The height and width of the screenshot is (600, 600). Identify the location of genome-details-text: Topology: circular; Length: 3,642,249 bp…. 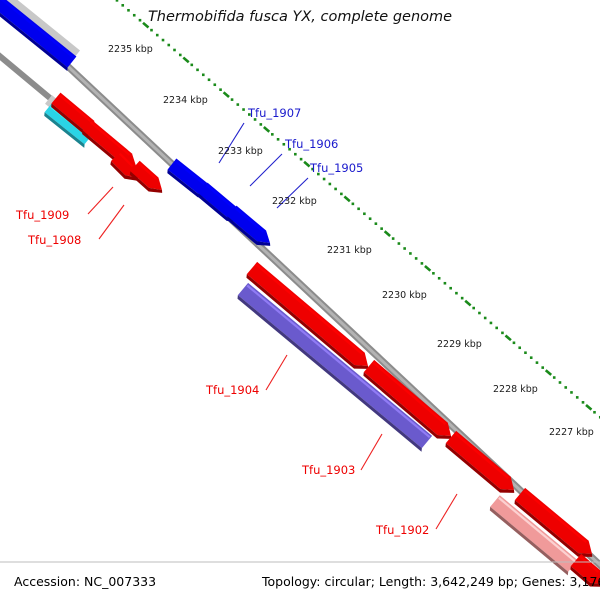
(430, 581).